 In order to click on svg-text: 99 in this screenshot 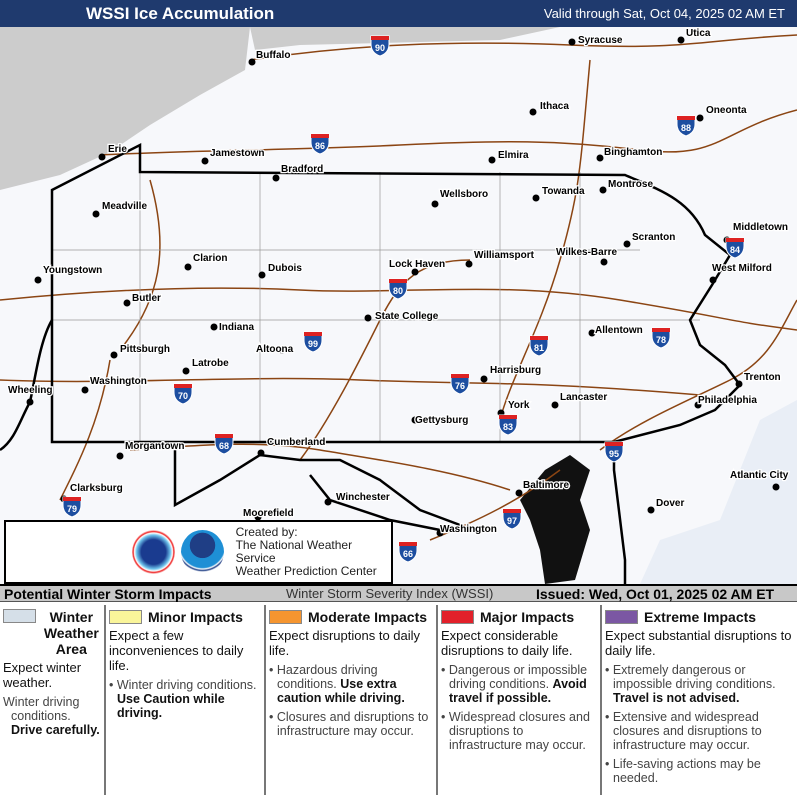, I will do `click(313, 344)`.